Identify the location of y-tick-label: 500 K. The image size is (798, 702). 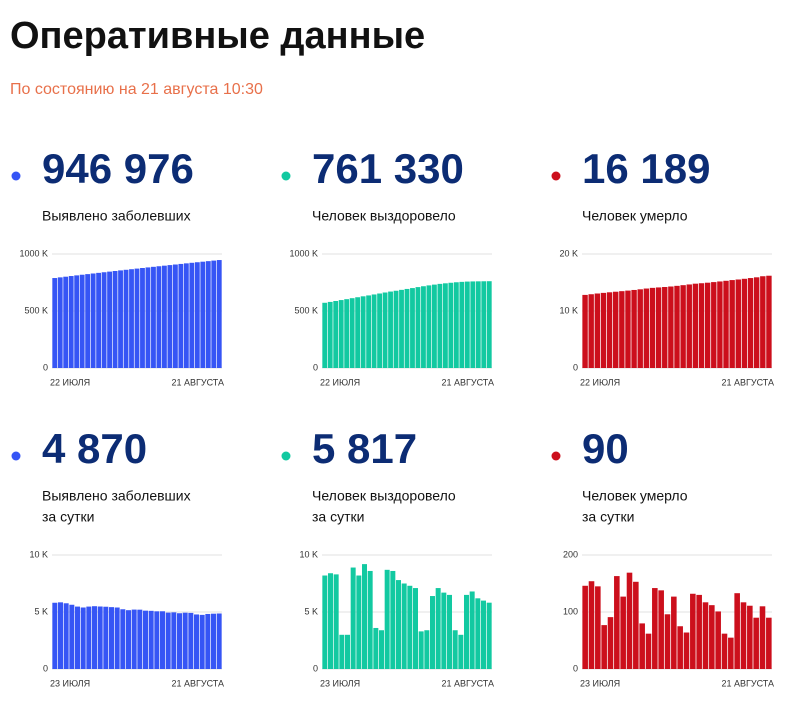
(306, 310).